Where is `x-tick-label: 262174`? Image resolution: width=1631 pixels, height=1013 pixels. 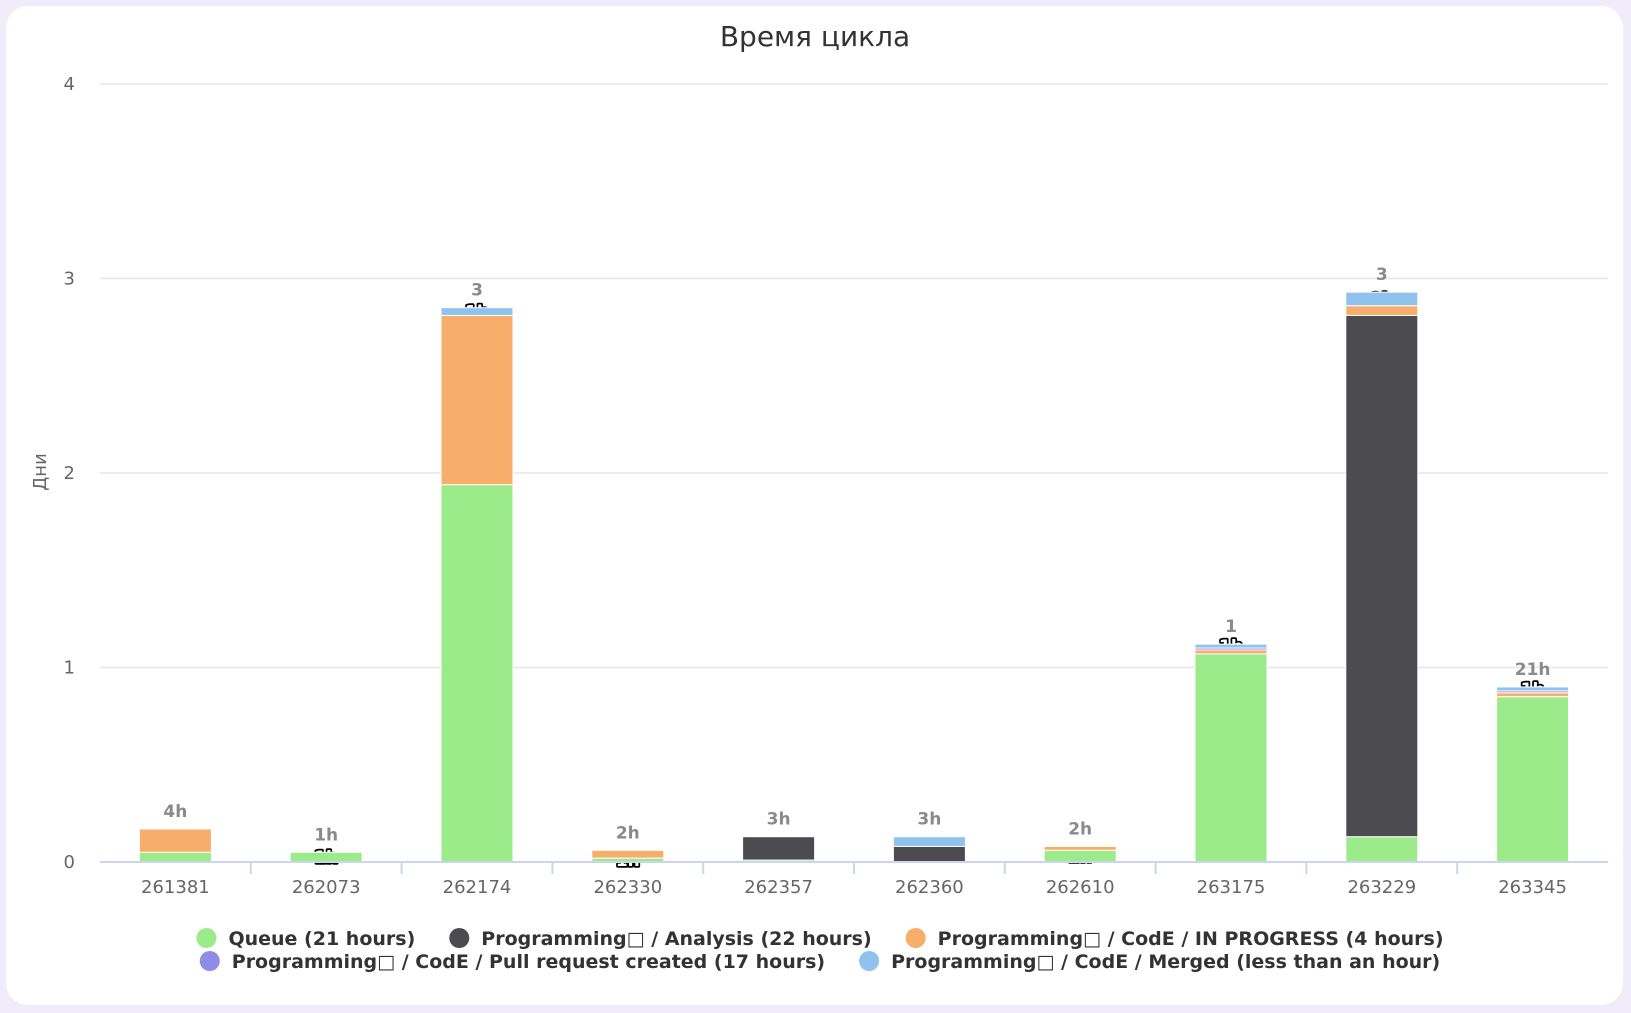 x-tick-label: 262174 is located at coordinates (477, 887).